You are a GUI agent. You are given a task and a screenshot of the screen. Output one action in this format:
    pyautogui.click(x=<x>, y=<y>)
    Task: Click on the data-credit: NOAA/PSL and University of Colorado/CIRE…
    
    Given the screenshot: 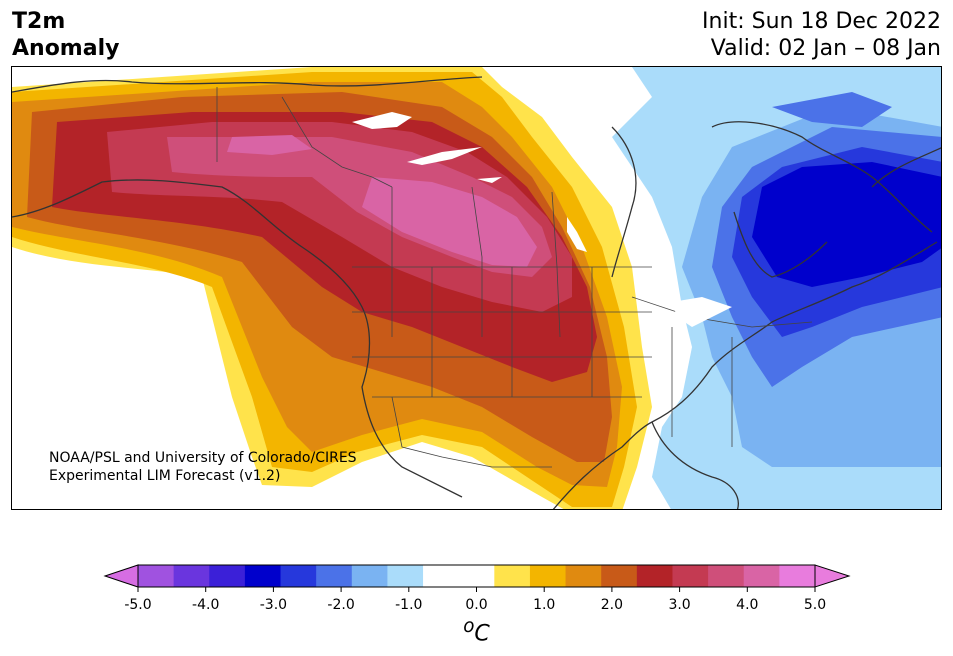 What is the action you would take?
    pyautogui.click(x=203, y=467)
    